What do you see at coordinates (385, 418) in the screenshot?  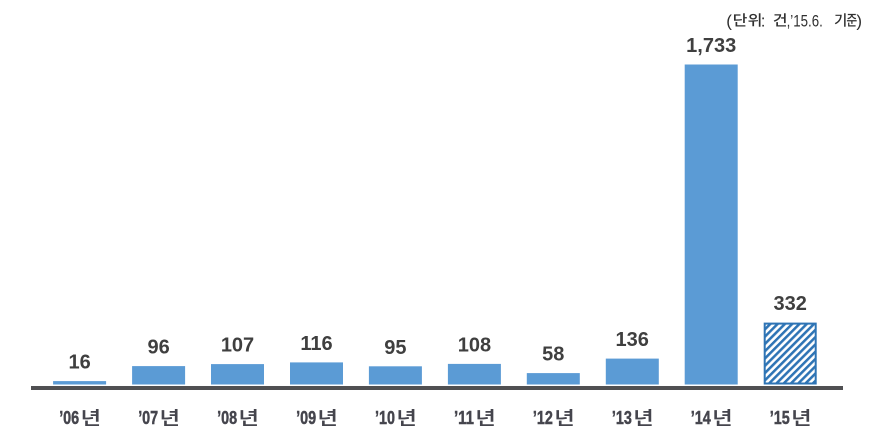 I see `svg-text: ’10` at bounding box center [385, 418].